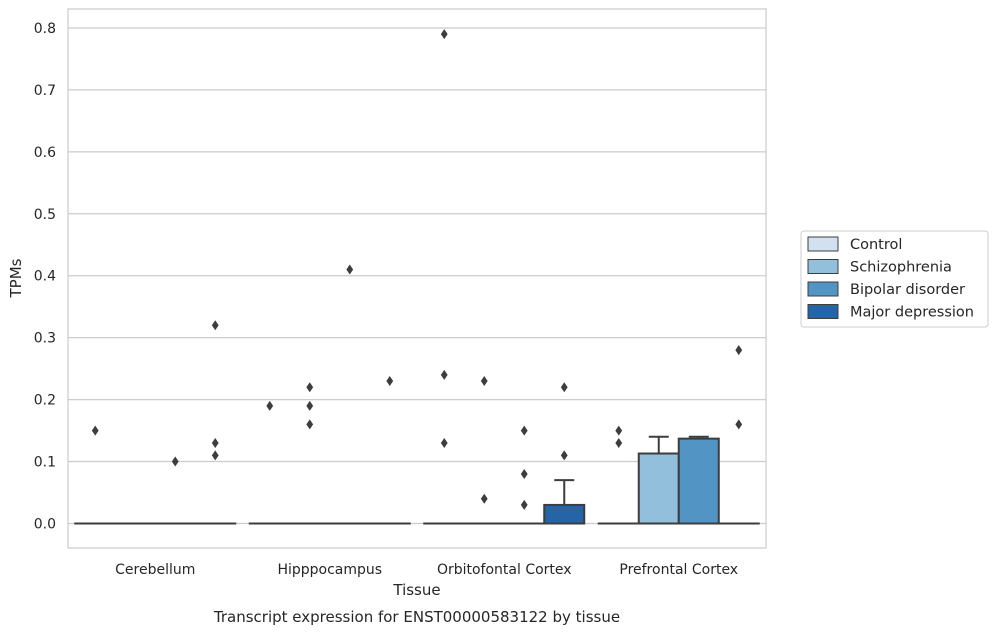 The width and height of the screenshot is (997, 638). Describe the element at coordinates (16, 278) in the screenshot. I see `y-axis-label: TPMs` at that location.